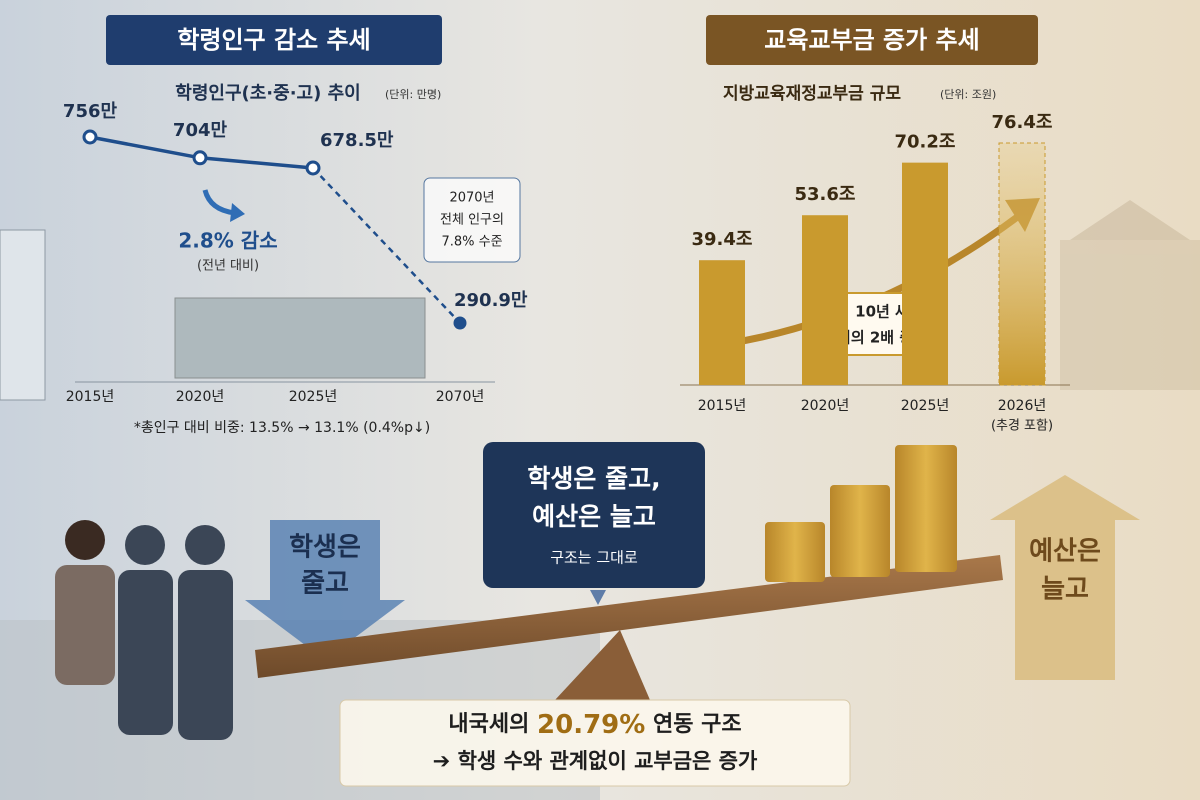 This screenshot has height=800, width=1200. What do you see at coordinates (357, 140) in the screenshot?
I see `value-label: 678.5만` at bounding box center [357, 140].